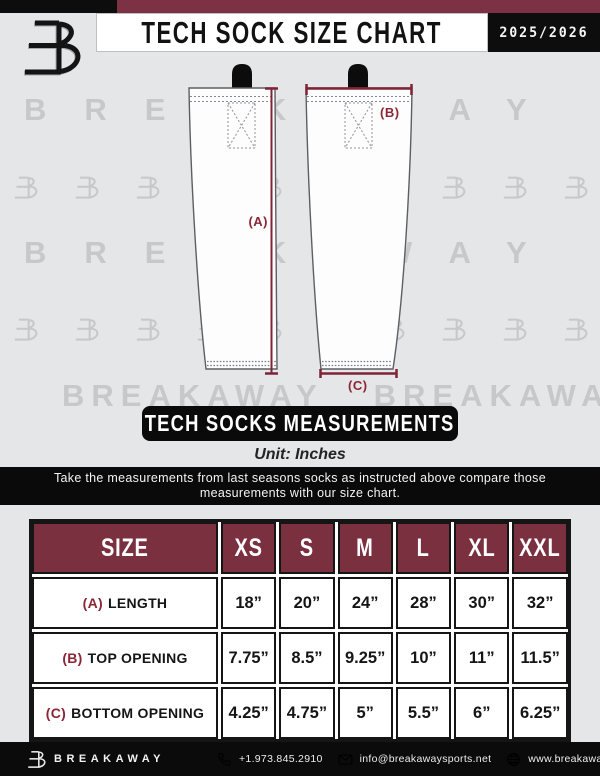 This screenshot has height=776, width=600. I want to click on cell-bottom-xxl: 6.25”, so click(540, 713).